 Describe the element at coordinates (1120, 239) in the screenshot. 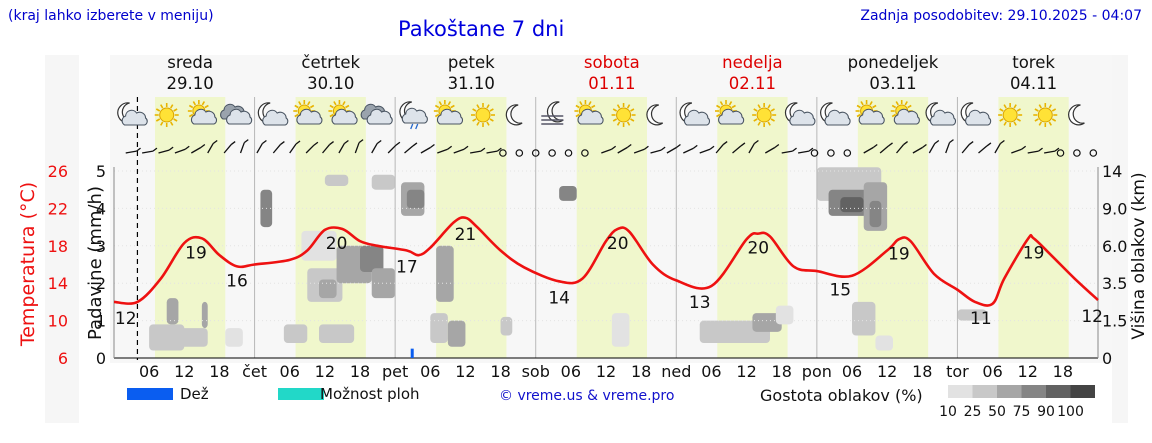

I see `right-axis-panel` at that location.